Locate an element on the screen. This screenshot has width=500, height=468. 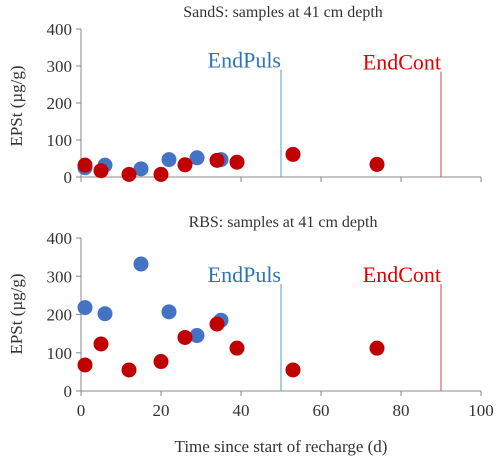
x-tick-label: 100 is located at coordinates (481, 410).